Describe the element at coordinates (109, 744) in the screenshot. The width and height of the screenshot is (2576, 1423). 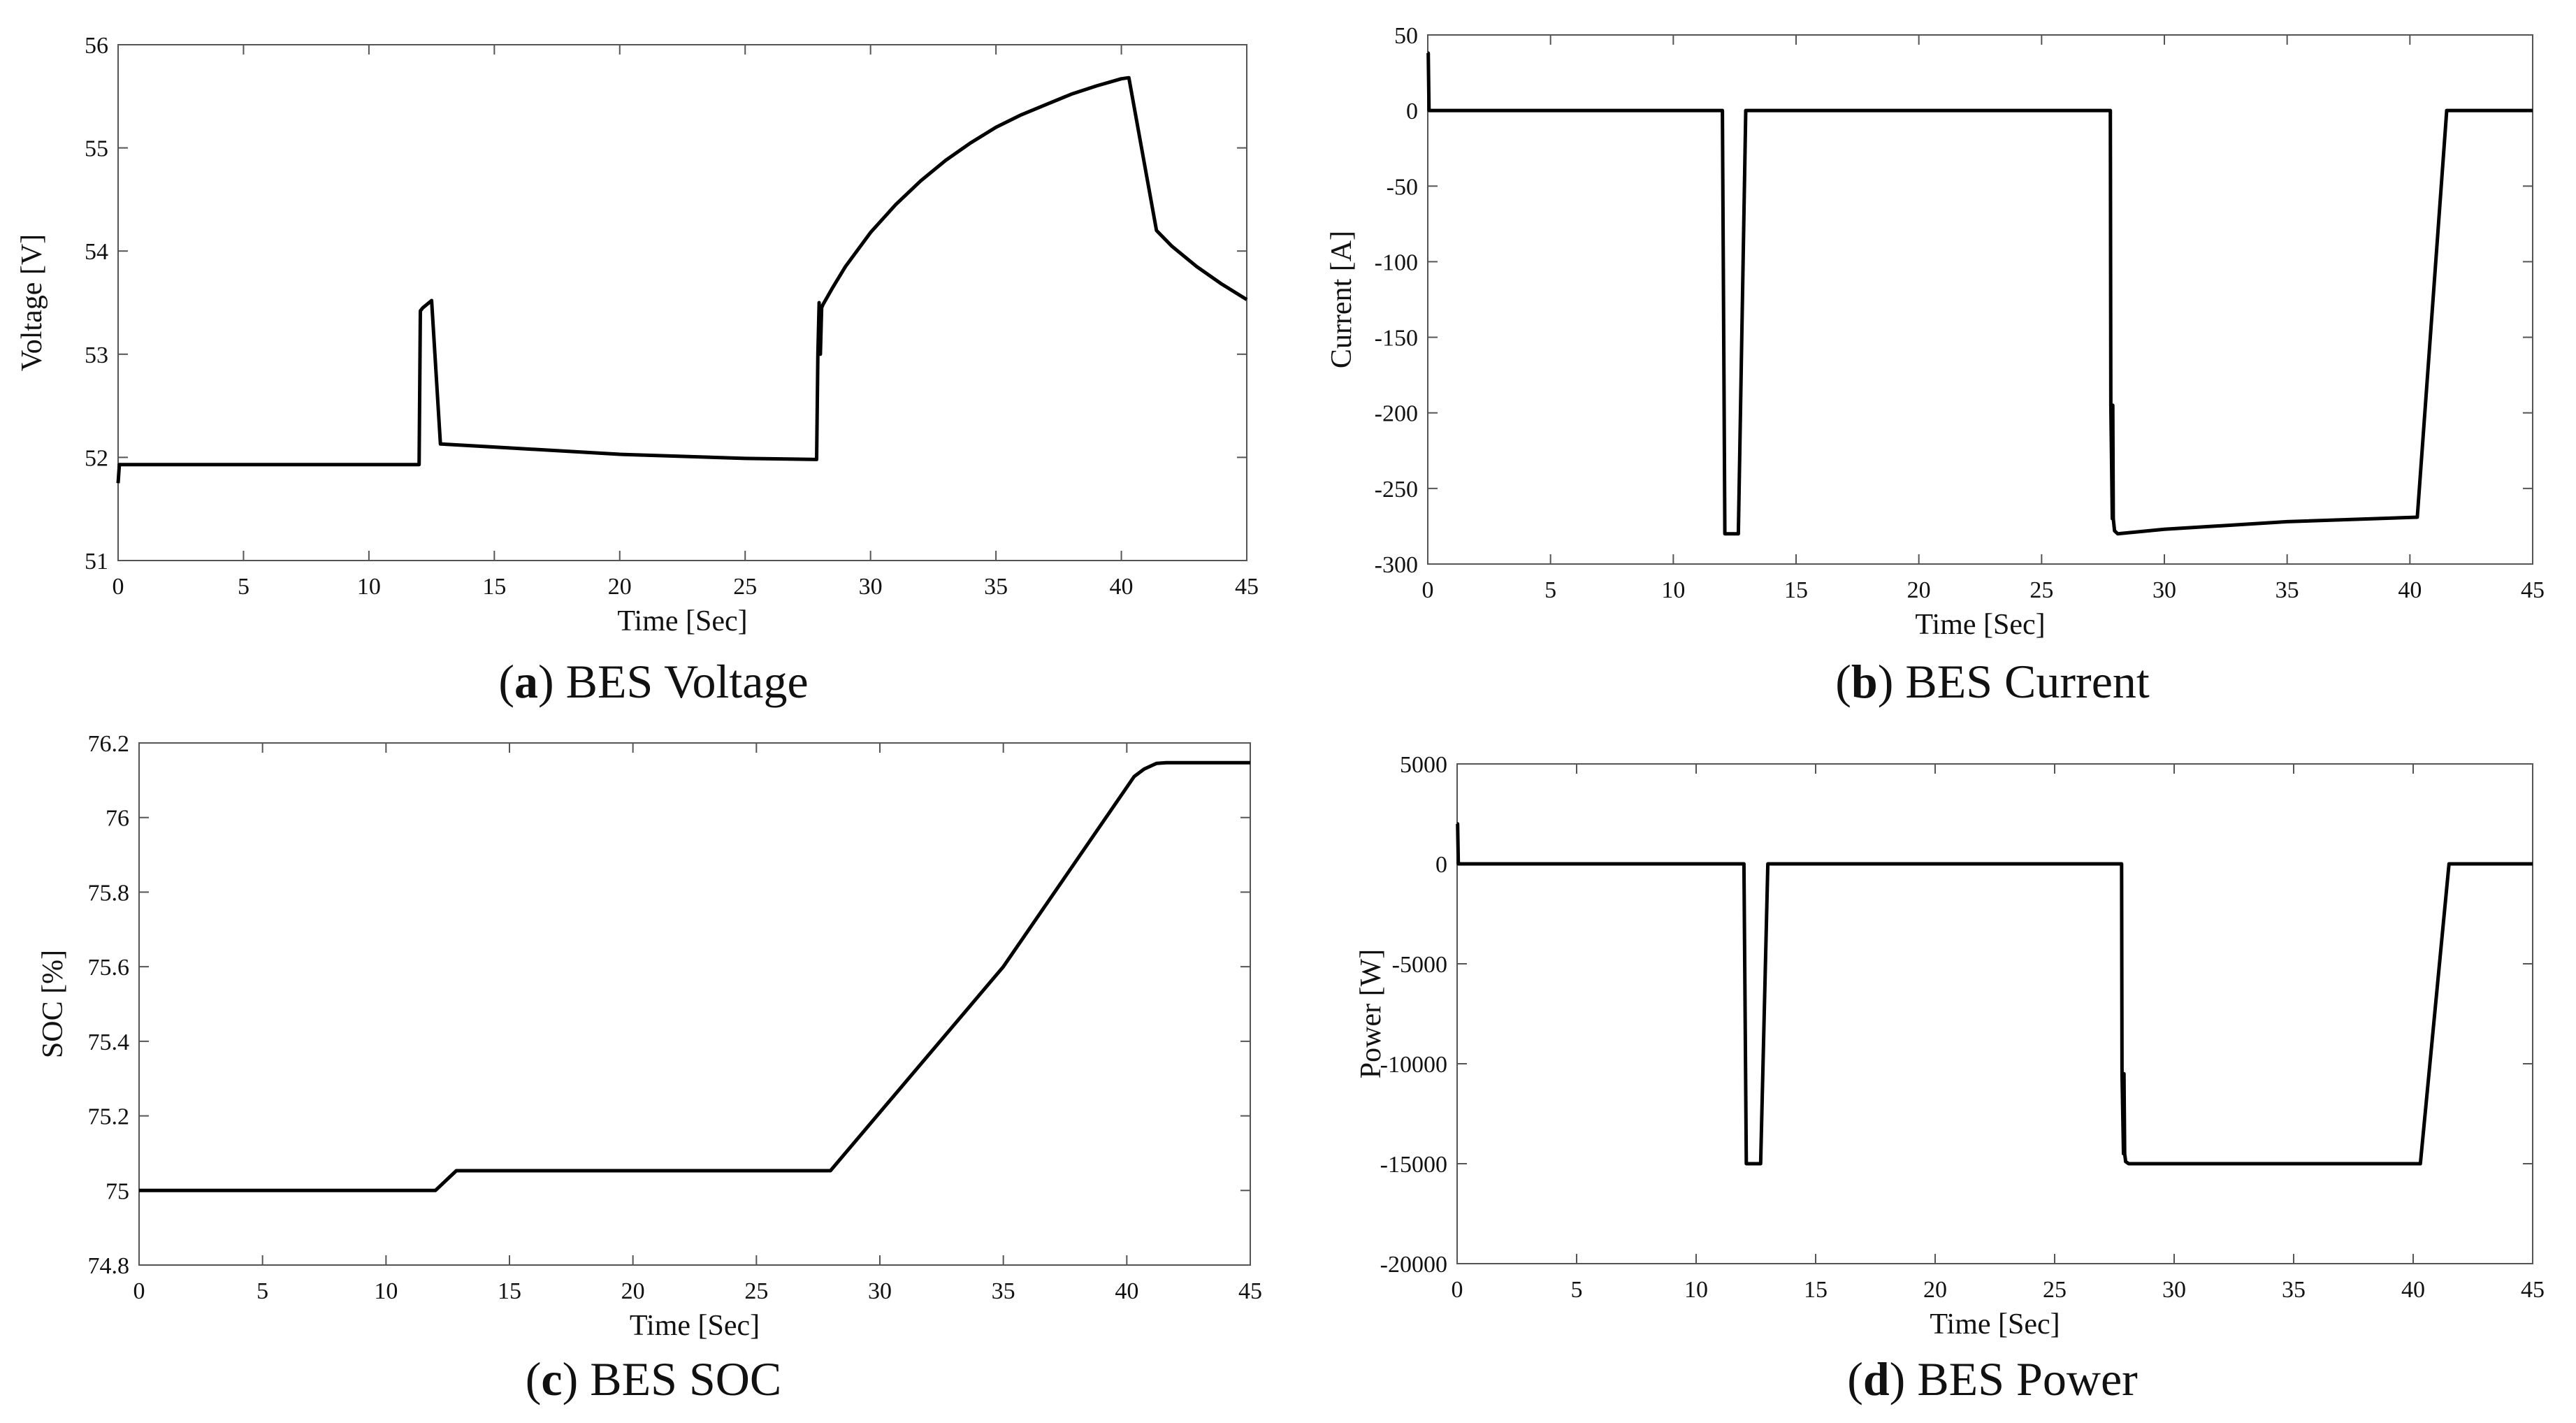
I see `y-tick-label: 76.2` at that location.